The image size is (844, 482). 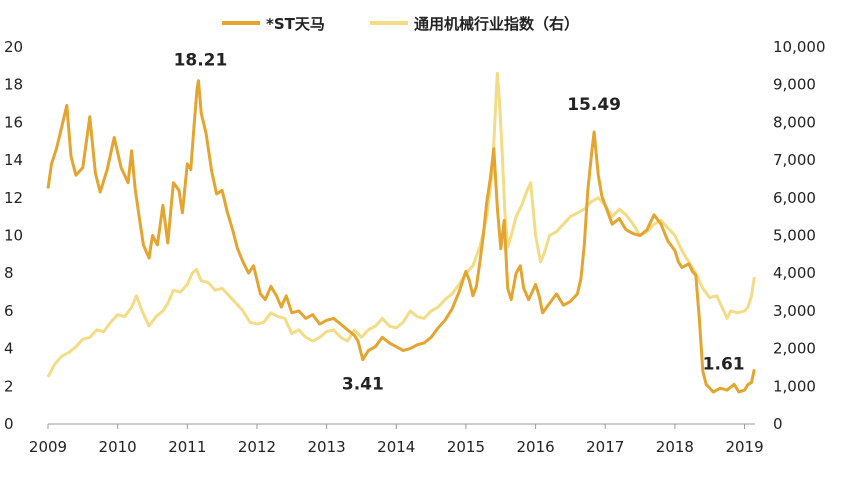 I want to click on left-y-tick-label: 2, so click(x=9, y=386).